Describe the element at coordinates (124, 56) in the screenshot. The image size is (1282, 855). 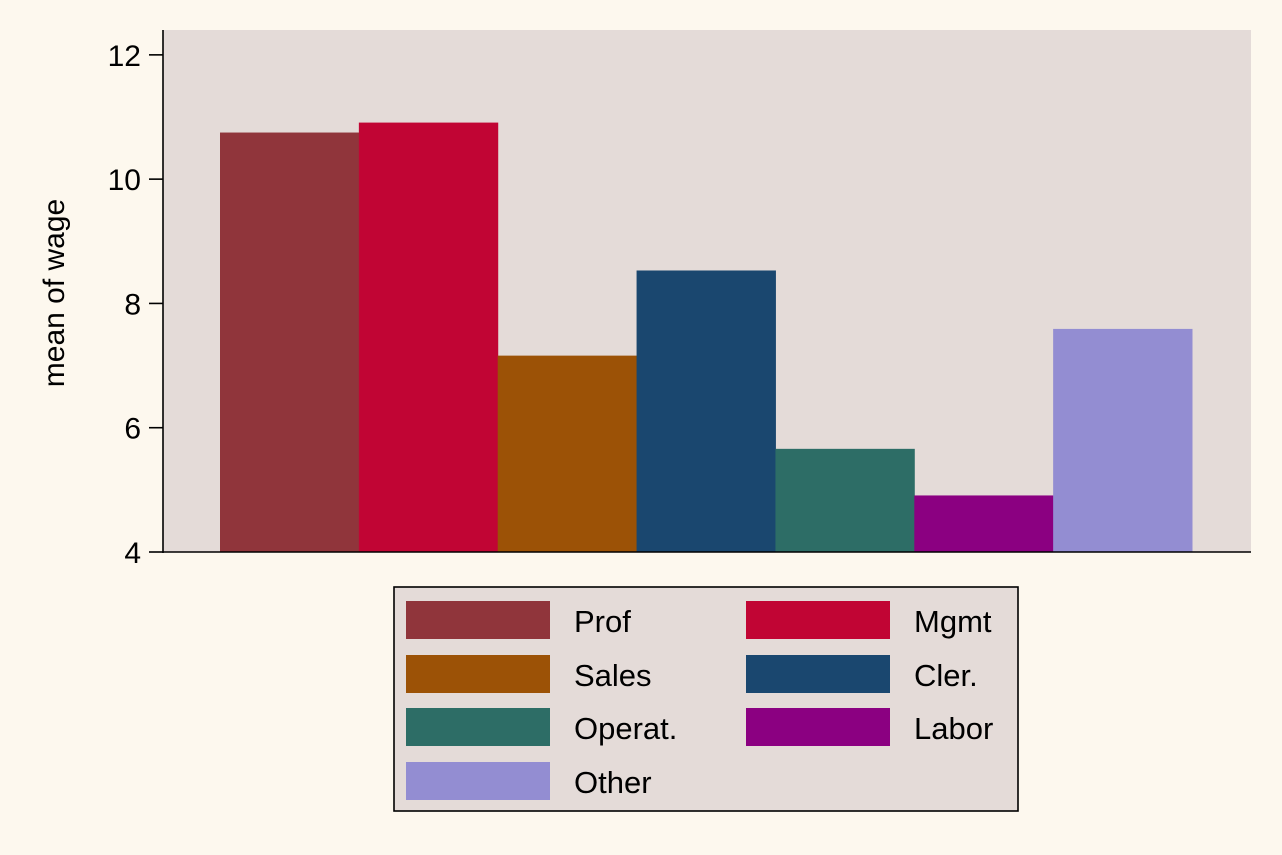
I see `y-tick-label: 12` at that location.